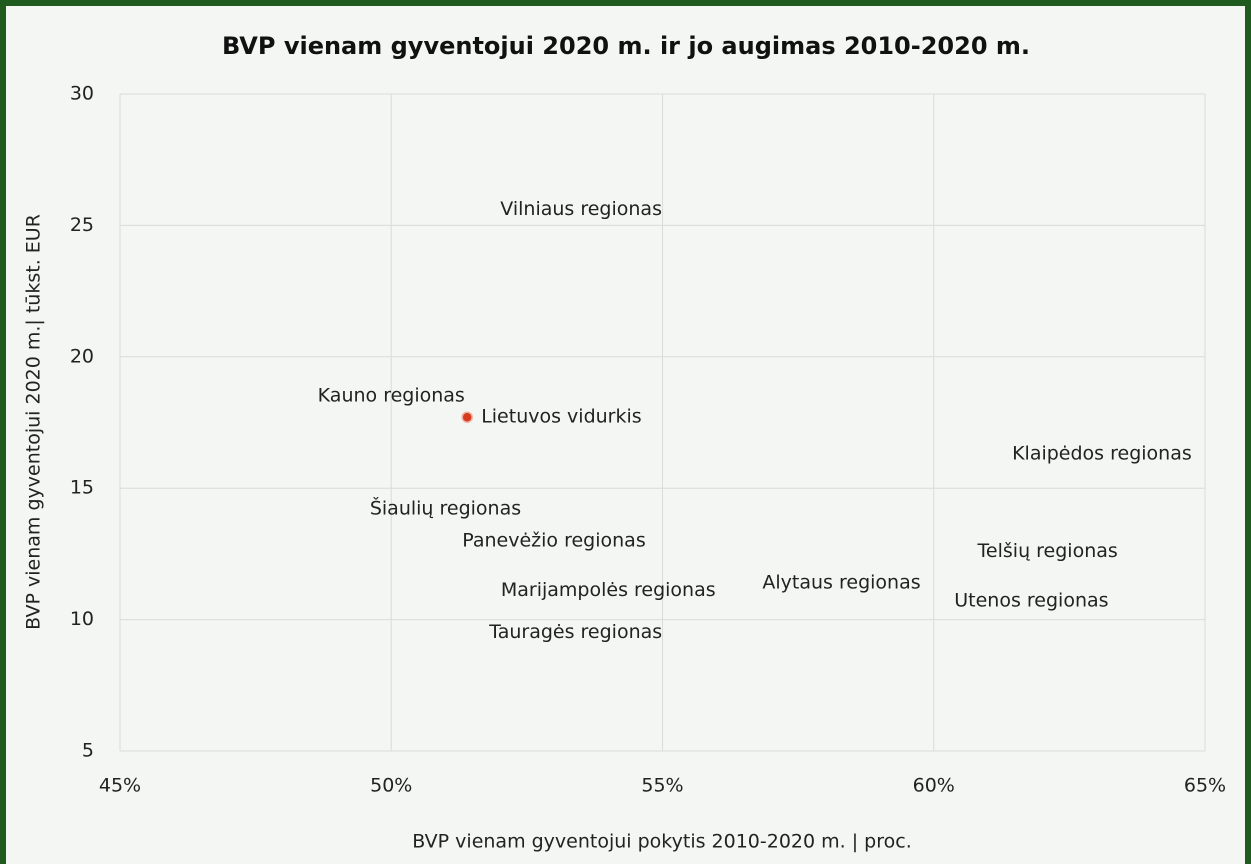  Describe the element at coordinates (88, 751) in the screenshot. I see `y-tick-label: 5` at that location.